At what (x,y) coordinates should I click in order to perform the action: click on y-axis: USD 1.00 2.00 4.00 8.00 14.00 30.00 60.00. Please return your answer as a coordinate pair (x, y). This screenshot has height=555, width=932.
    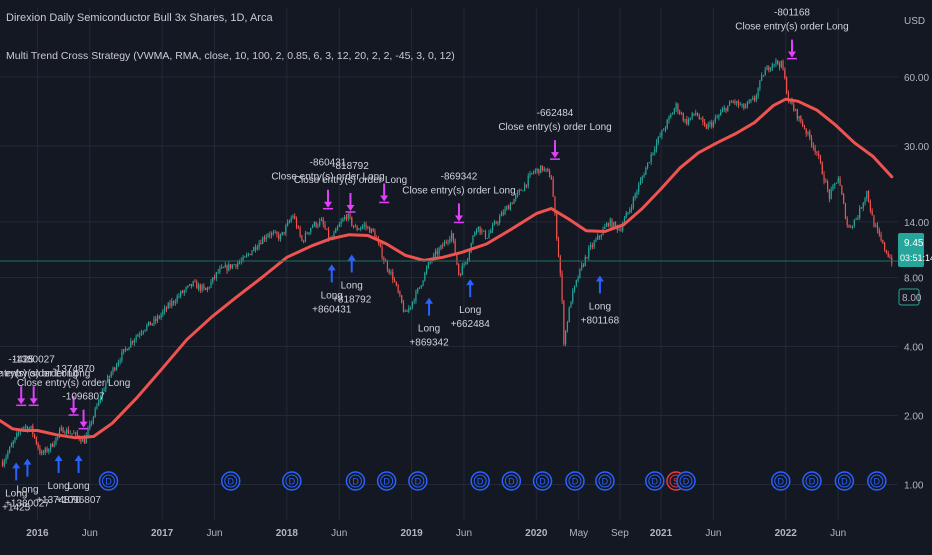
    Looking at the image, I should click on (916, 254).